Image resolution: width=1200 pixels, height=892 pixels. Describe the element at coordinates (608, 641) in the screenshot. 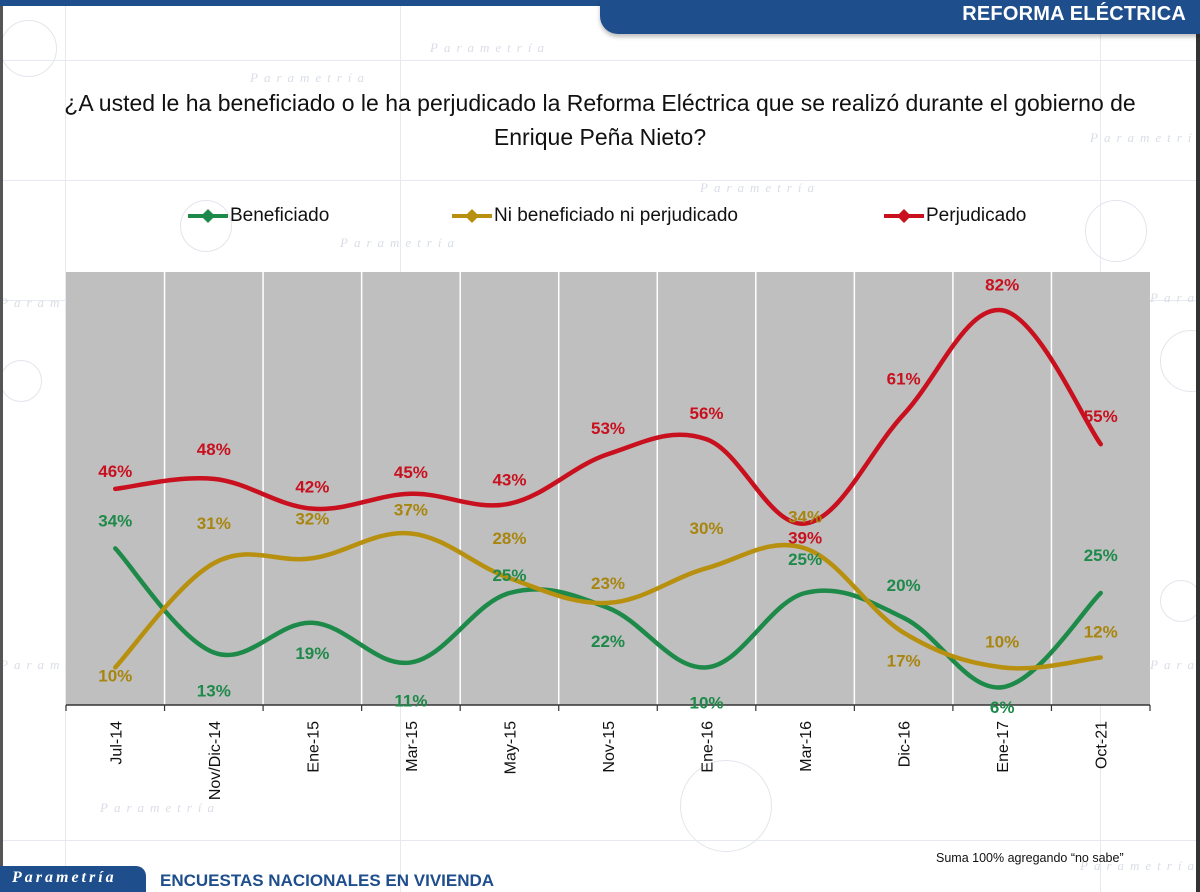

I see `data-label-beneficiado: 22%` at that location.